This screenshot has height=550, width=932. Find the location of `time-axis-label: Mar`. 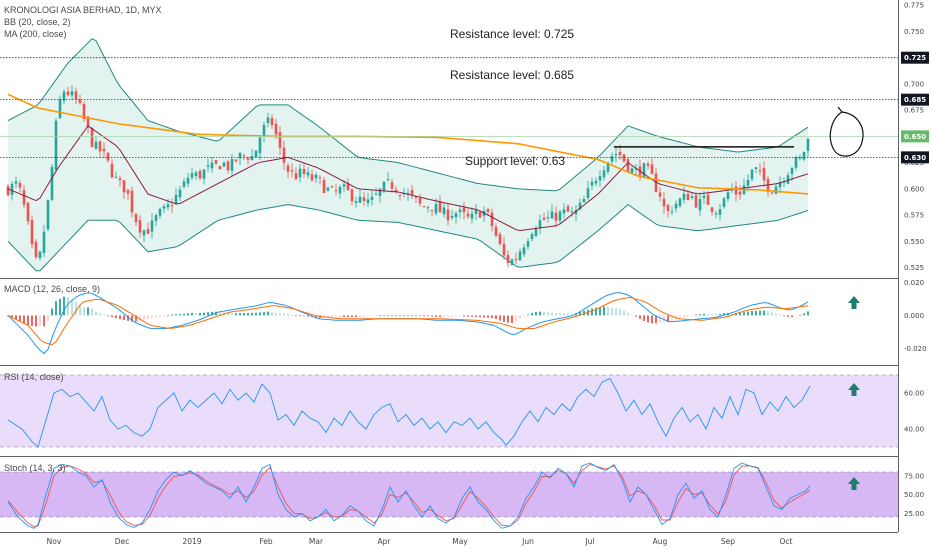

time-axis-label: Mar is located at coordinates (316, 541).